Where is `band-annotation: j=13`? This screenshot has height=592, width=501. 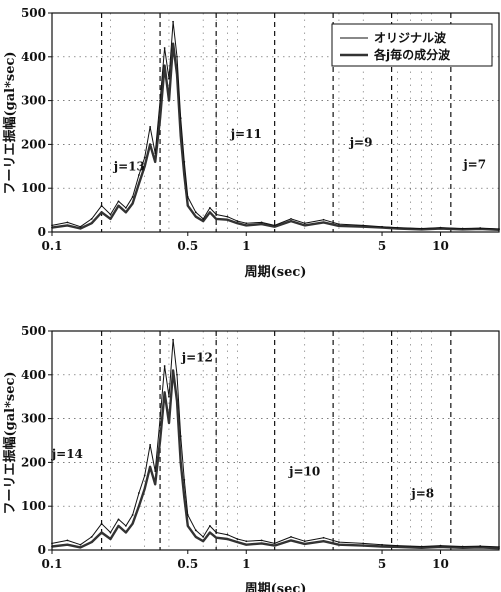 band-annotation: j=13 is located at coordinates (129, 167).